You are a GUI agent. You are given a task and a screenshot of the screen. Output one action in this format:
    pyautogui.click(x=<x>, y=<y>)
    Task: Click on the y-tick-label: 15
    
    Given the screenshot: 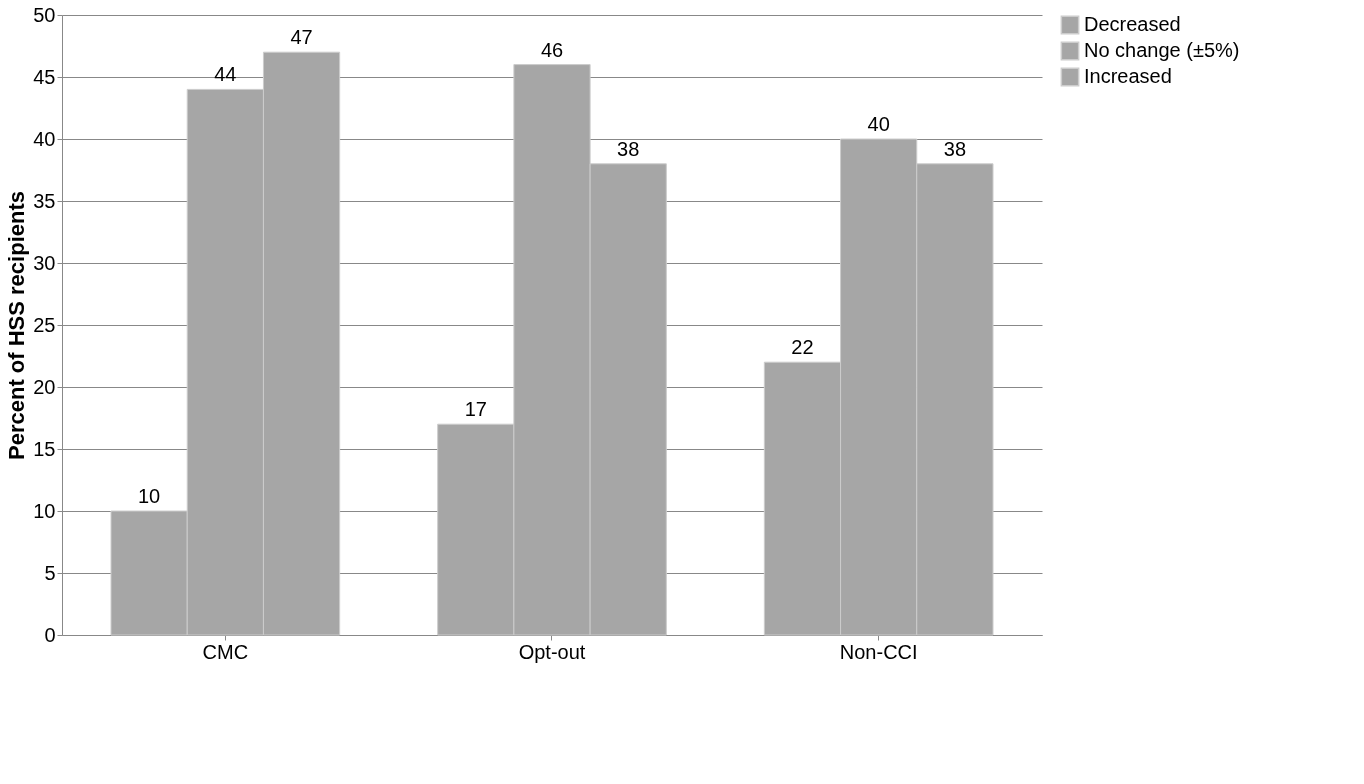 What is the action you would take?
    pyautogui.click(x=44, y=448)
    